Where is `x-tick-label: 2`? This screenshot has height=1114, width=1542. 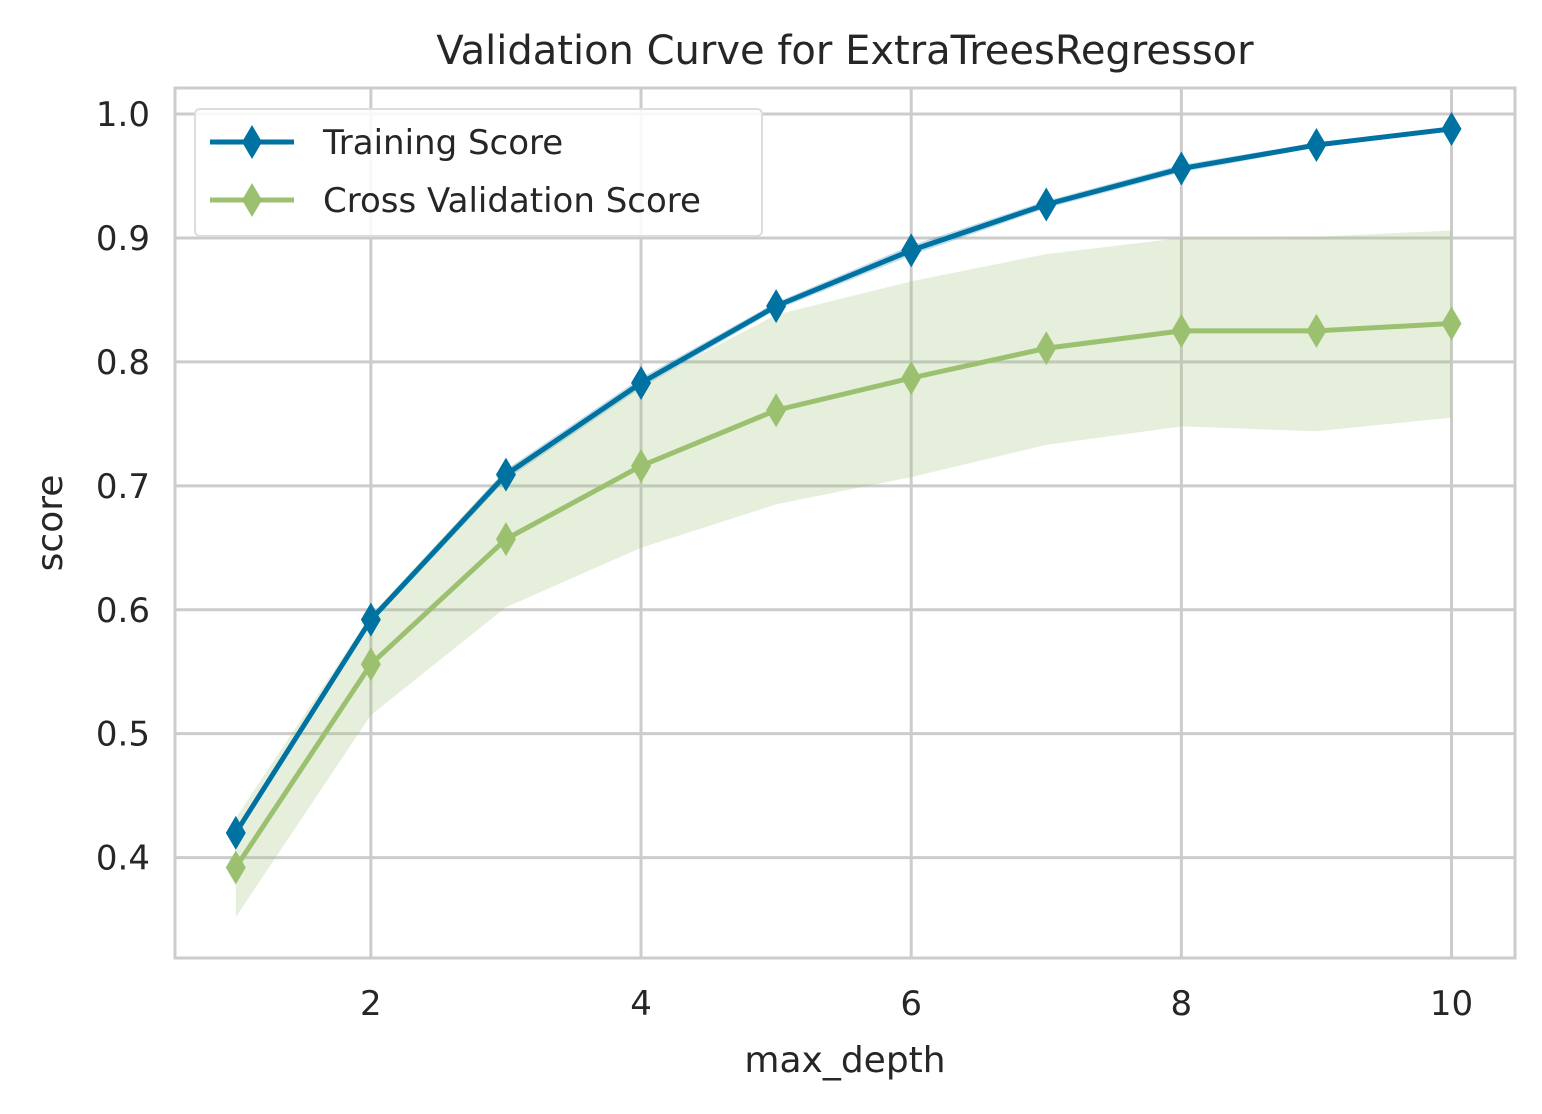 x-tick-label: 2 is located at coordinates (371, 1004).